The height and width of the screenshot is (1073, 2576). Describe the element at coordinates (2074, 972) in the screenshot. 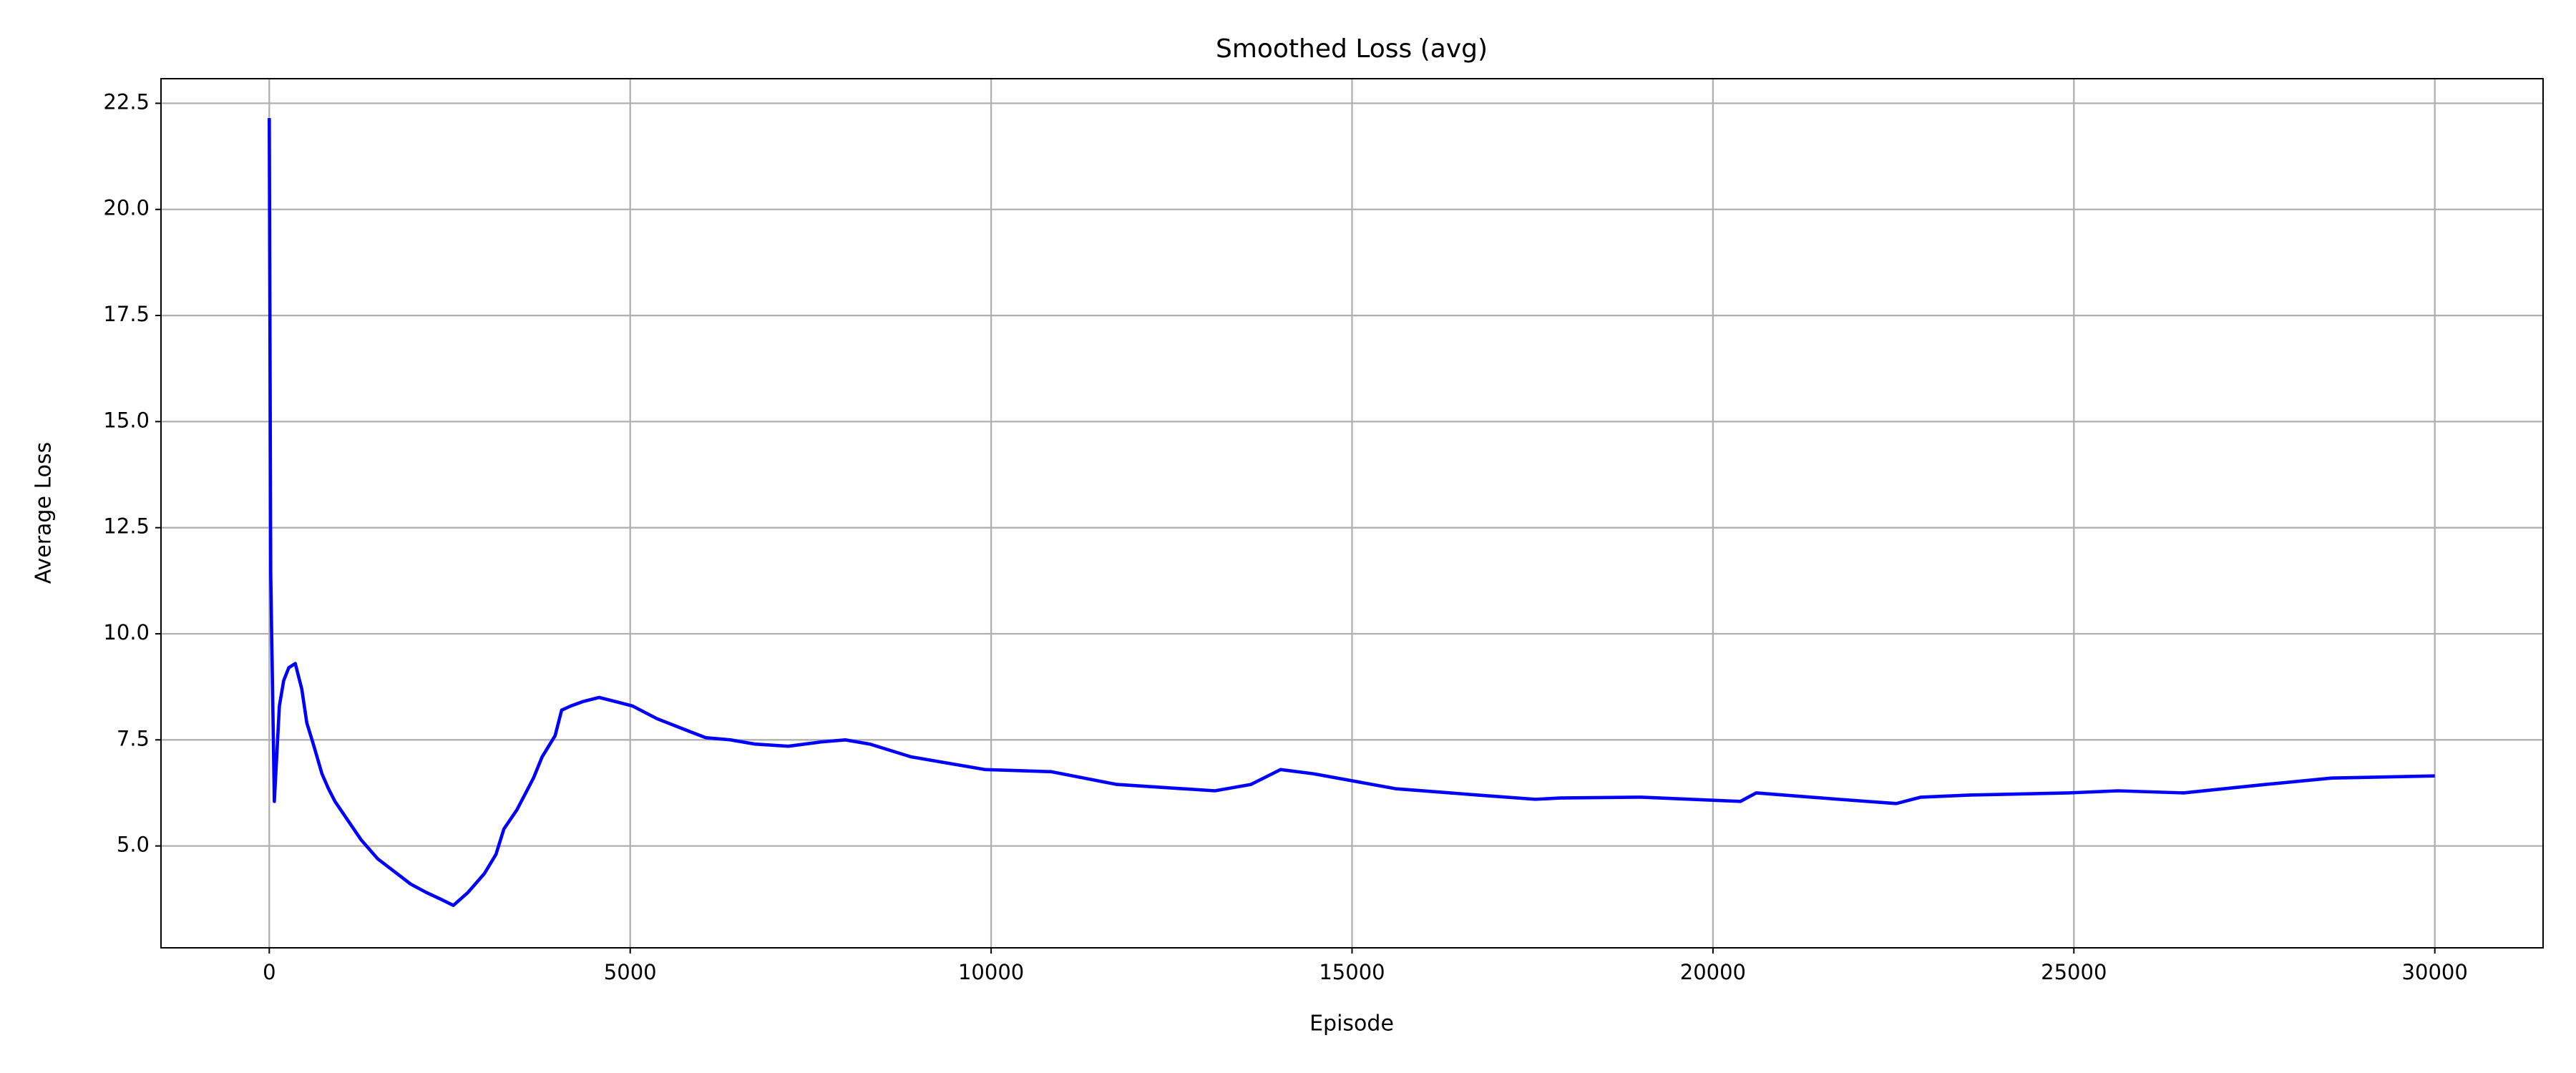

I see `x-tick-label: 25000` at that location.